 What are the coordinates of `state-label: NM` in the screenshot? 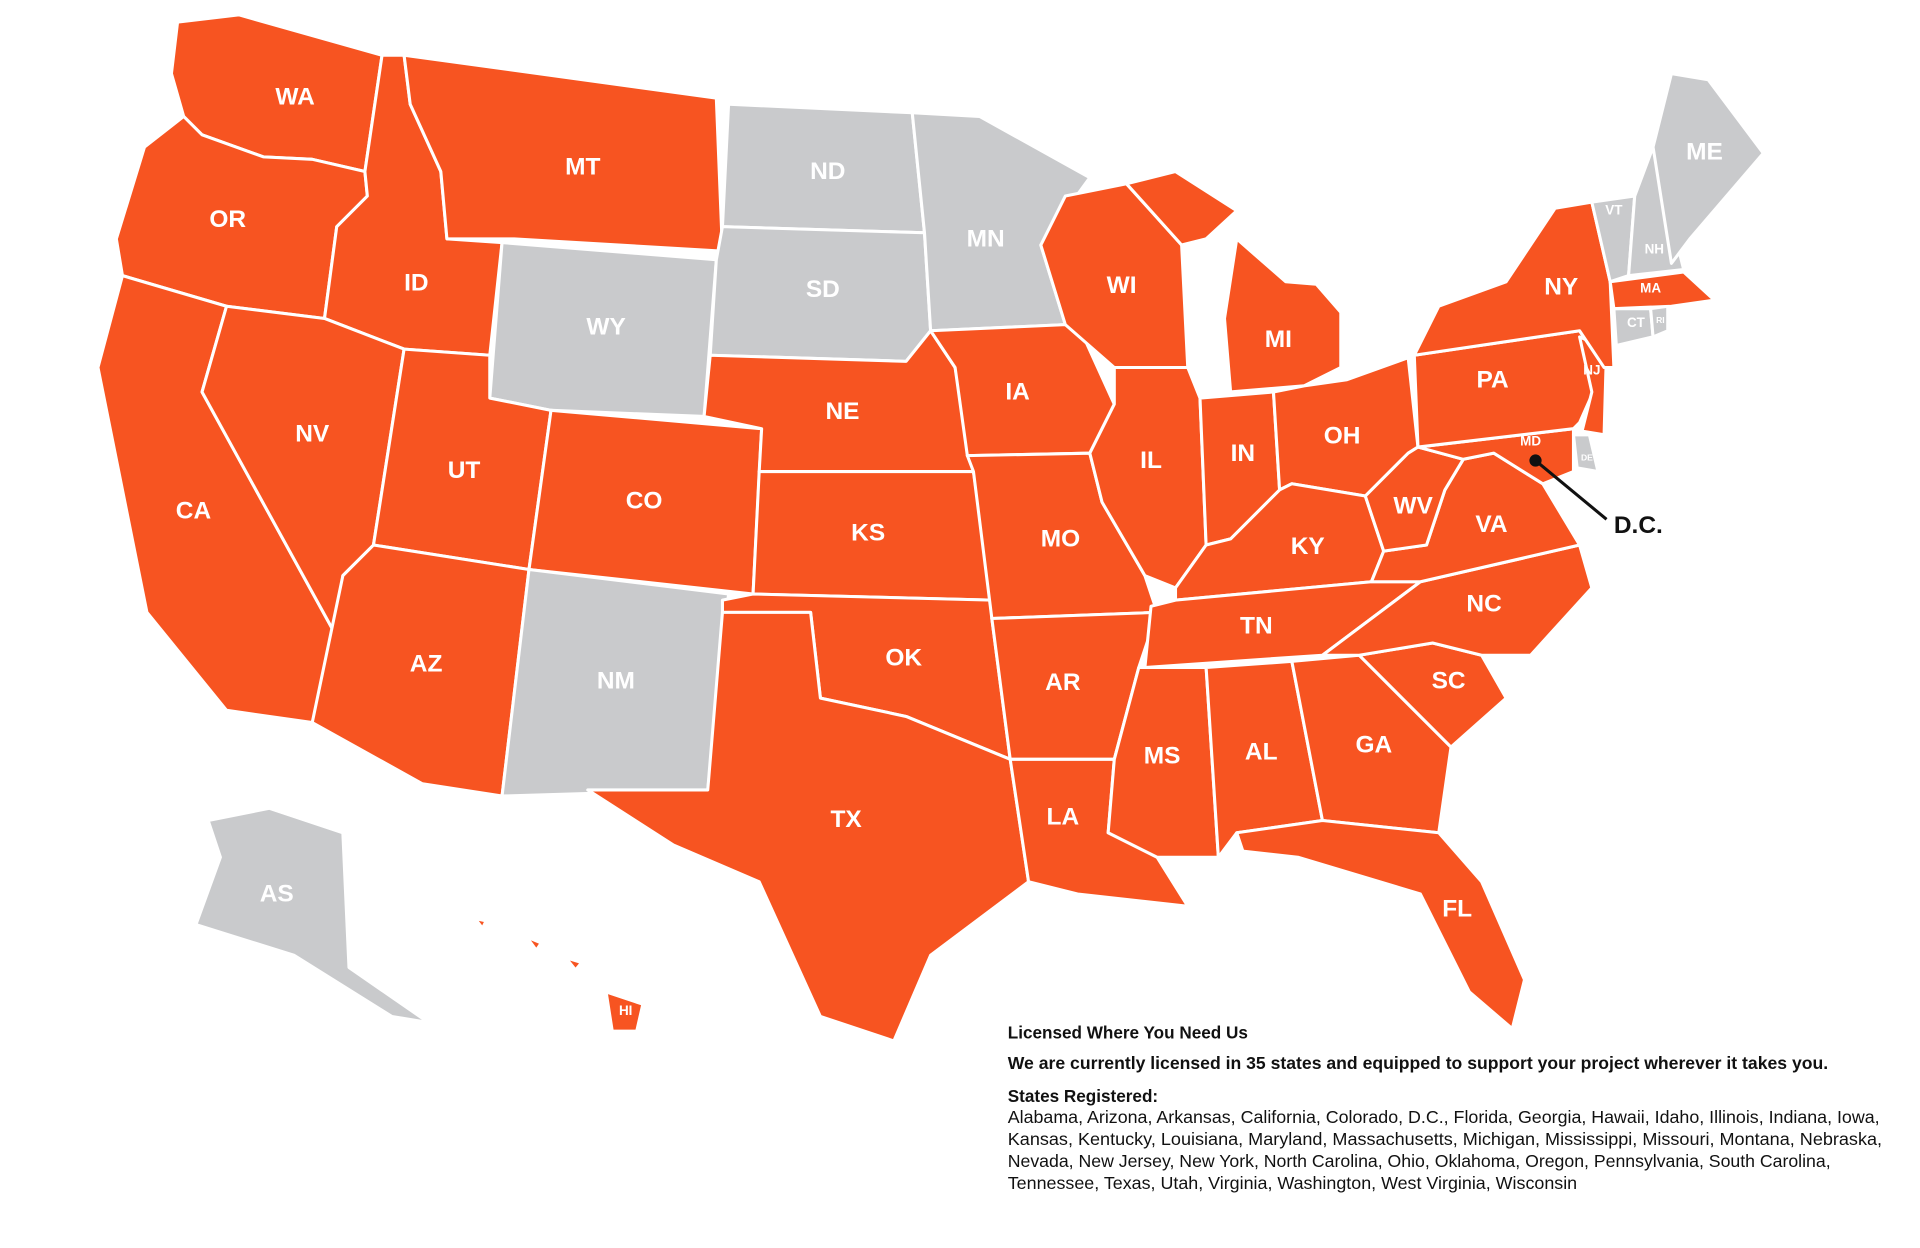 It's located at (616, 681).